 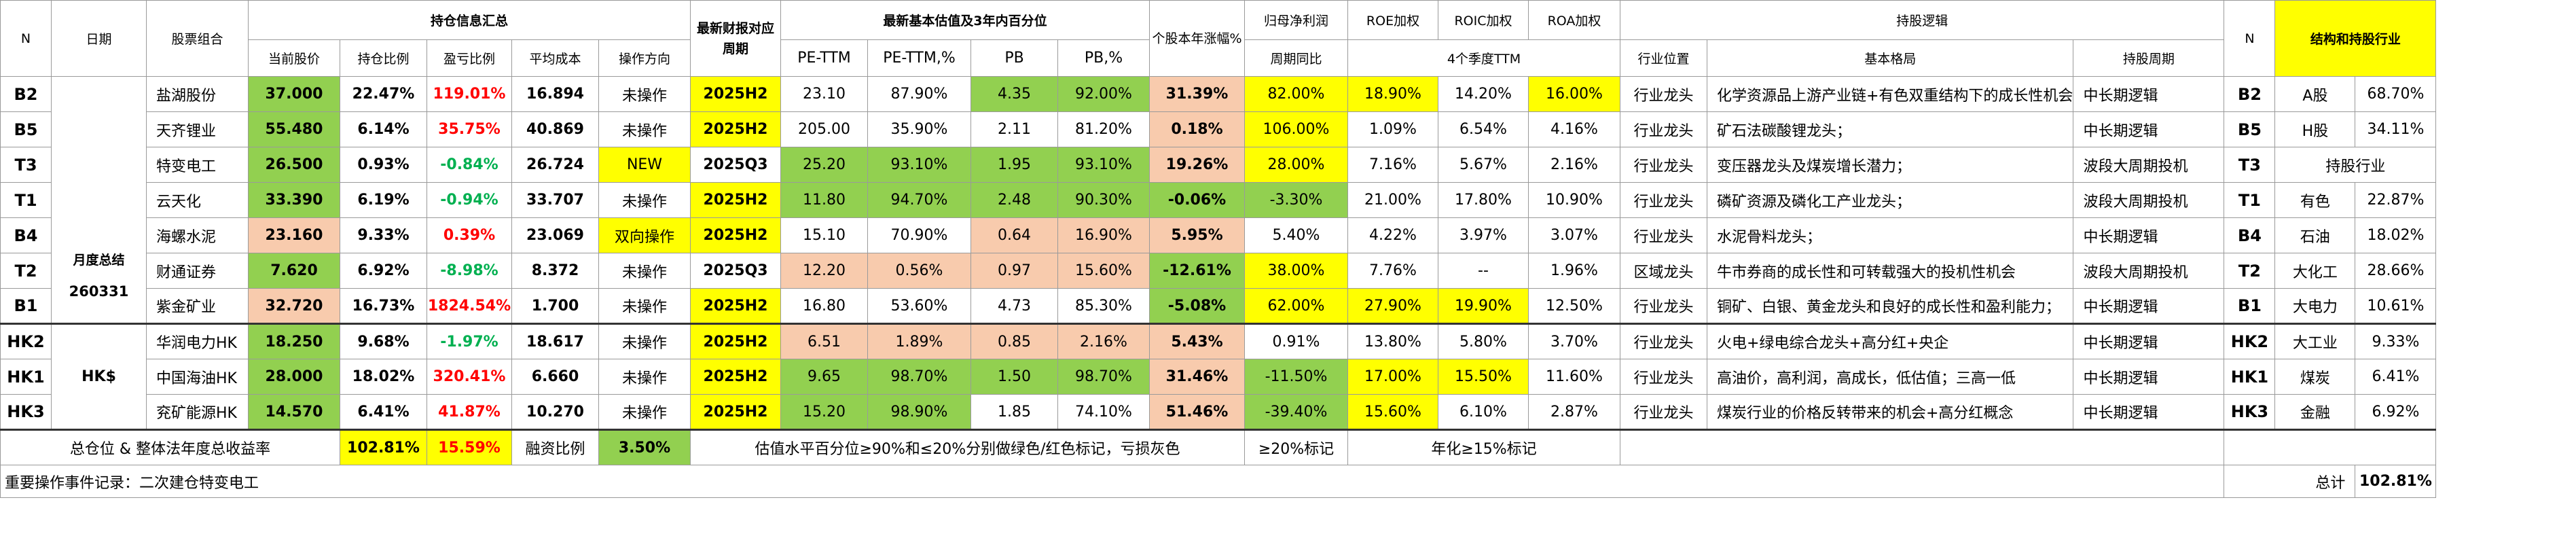 I want to click on header-pnl: 盈亏比例, so click(x=469, y=58).